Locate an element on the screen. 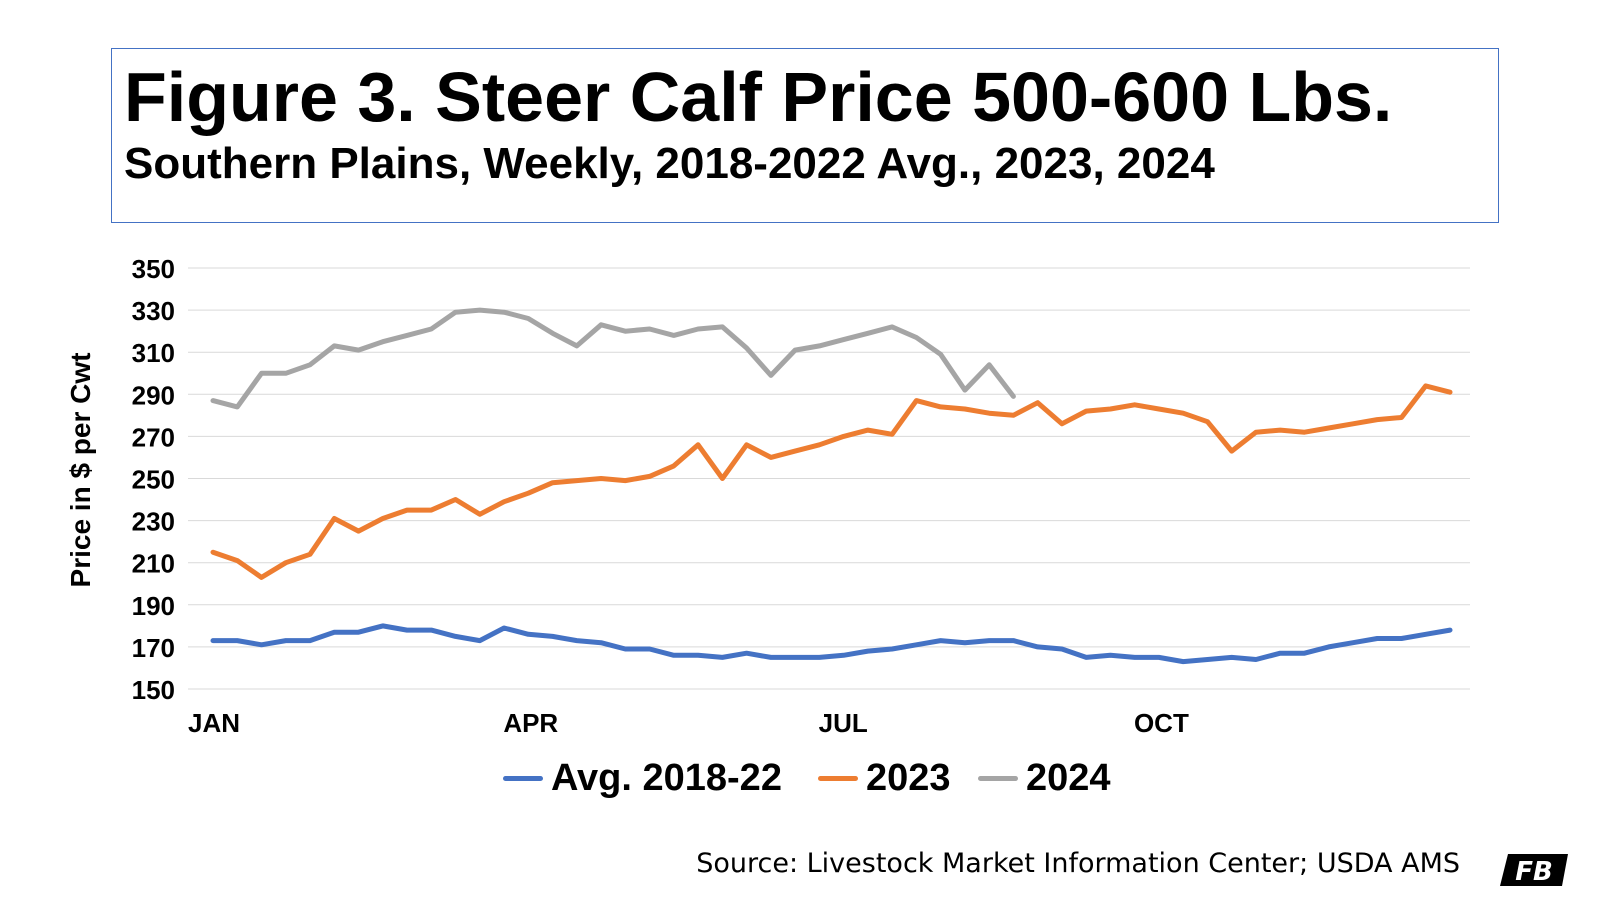 This screenshot has height=900, width=1600. y-tick-label: 270 is located at coordinates (153, 437).